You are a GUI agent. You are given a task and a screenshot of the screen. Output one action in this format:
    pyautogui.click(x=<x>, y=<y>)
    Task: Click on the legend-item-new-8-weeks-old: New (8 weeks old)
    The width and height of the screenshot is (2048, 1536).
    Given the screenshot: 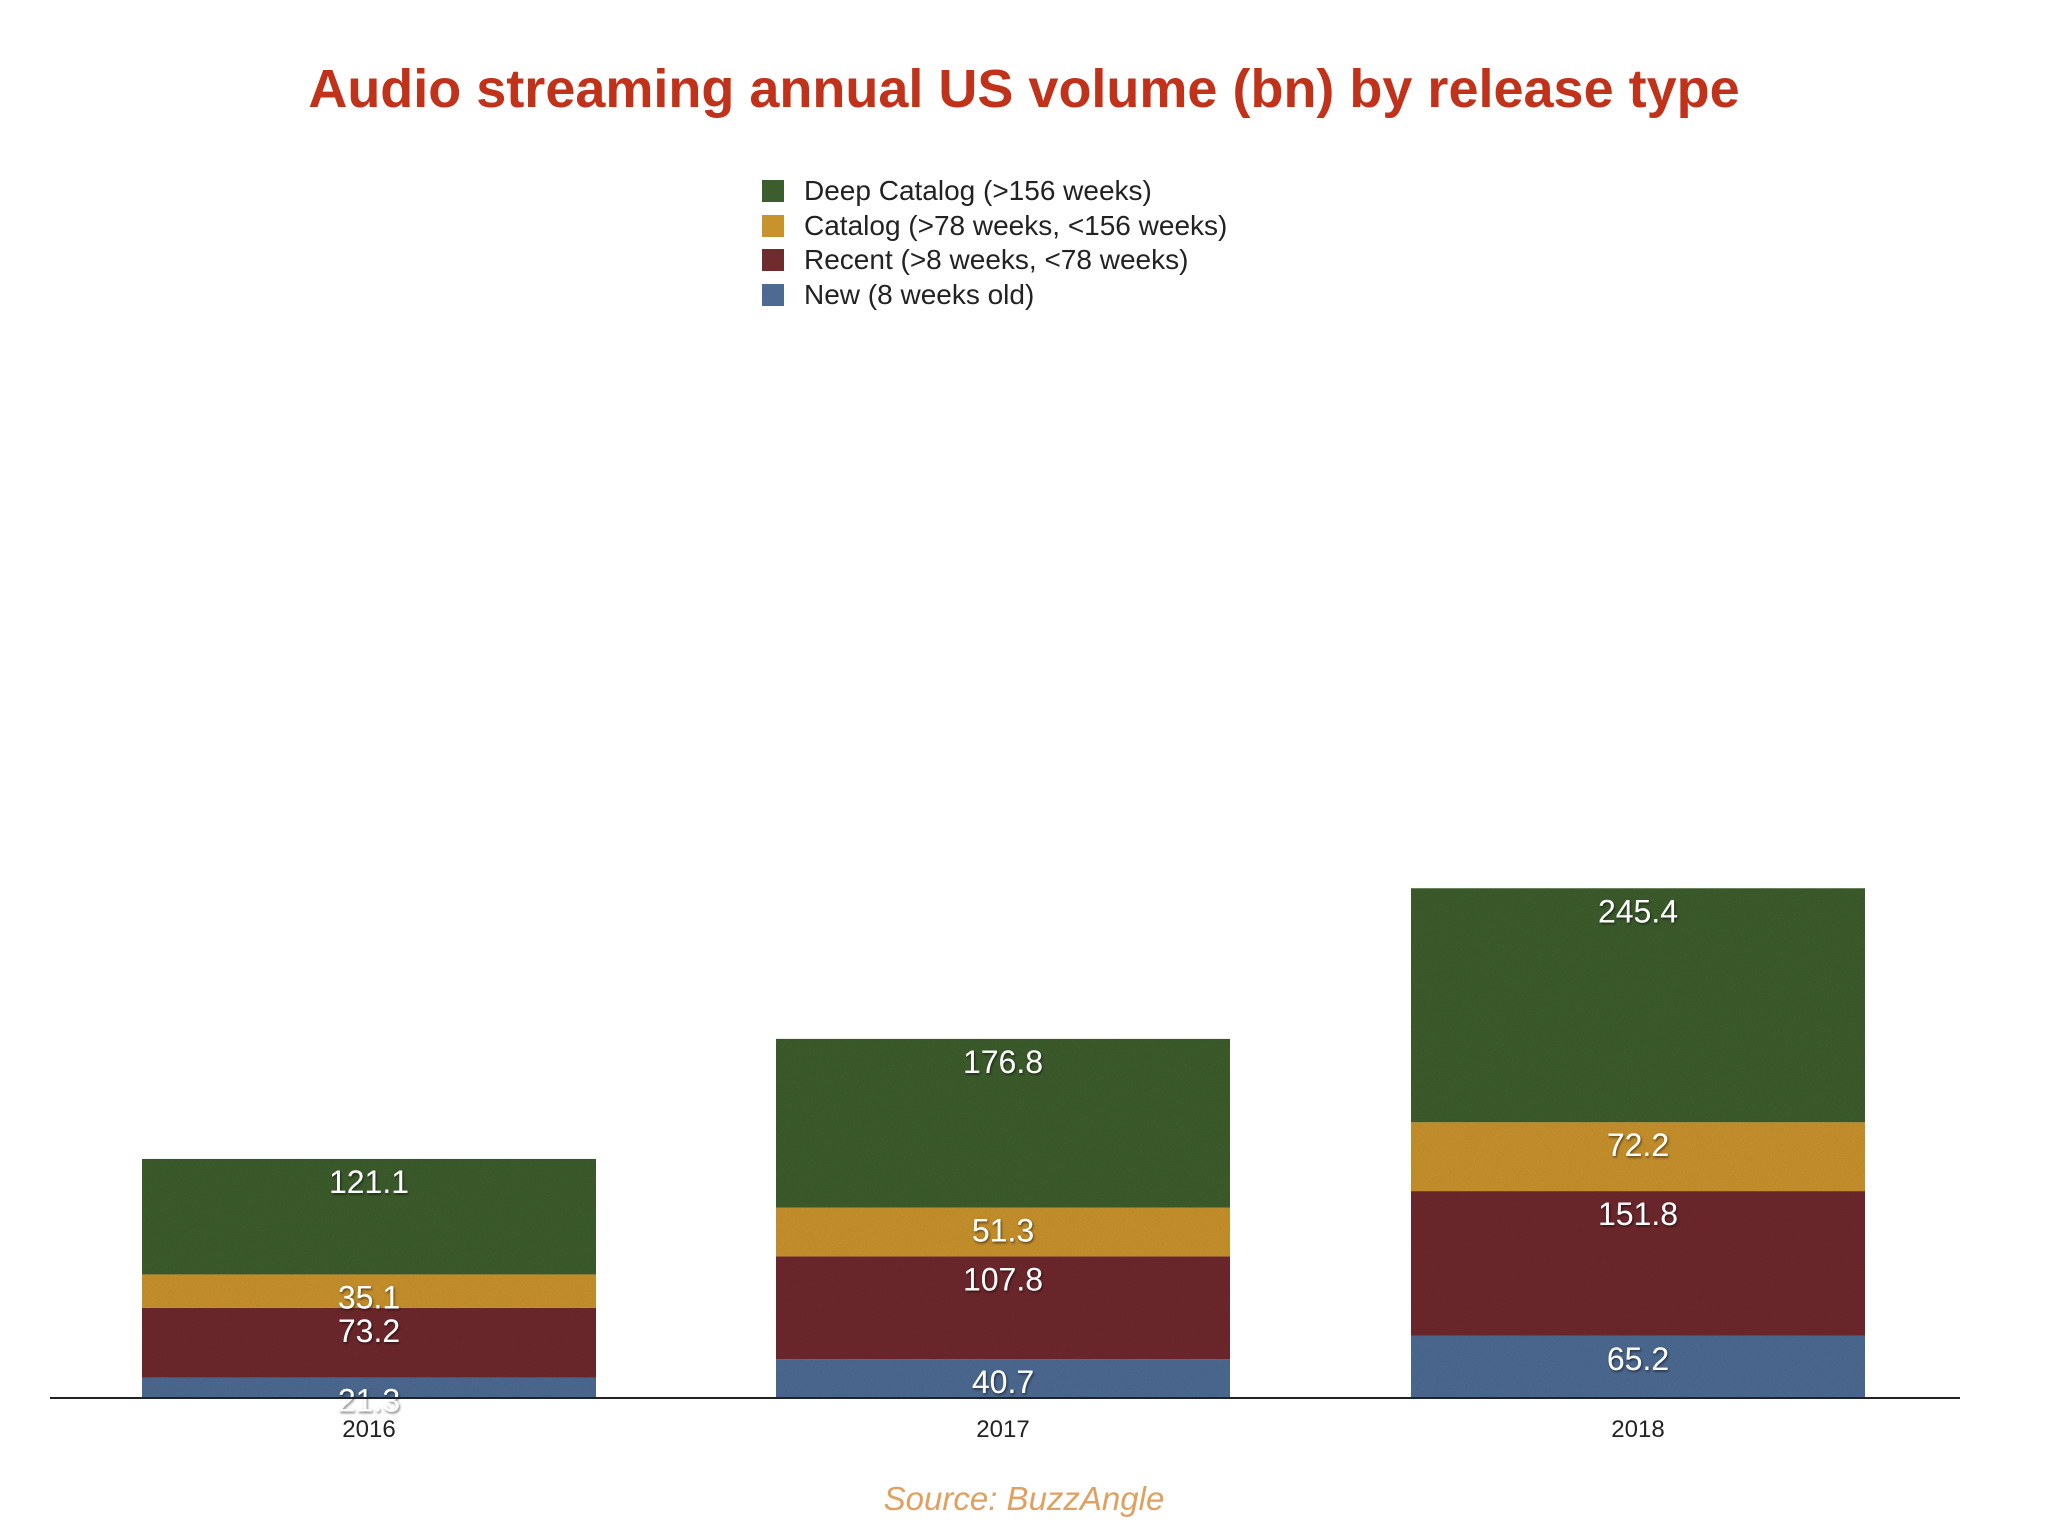 What is the action you would take?
    pyautogui.click(x=994, y=295)
    